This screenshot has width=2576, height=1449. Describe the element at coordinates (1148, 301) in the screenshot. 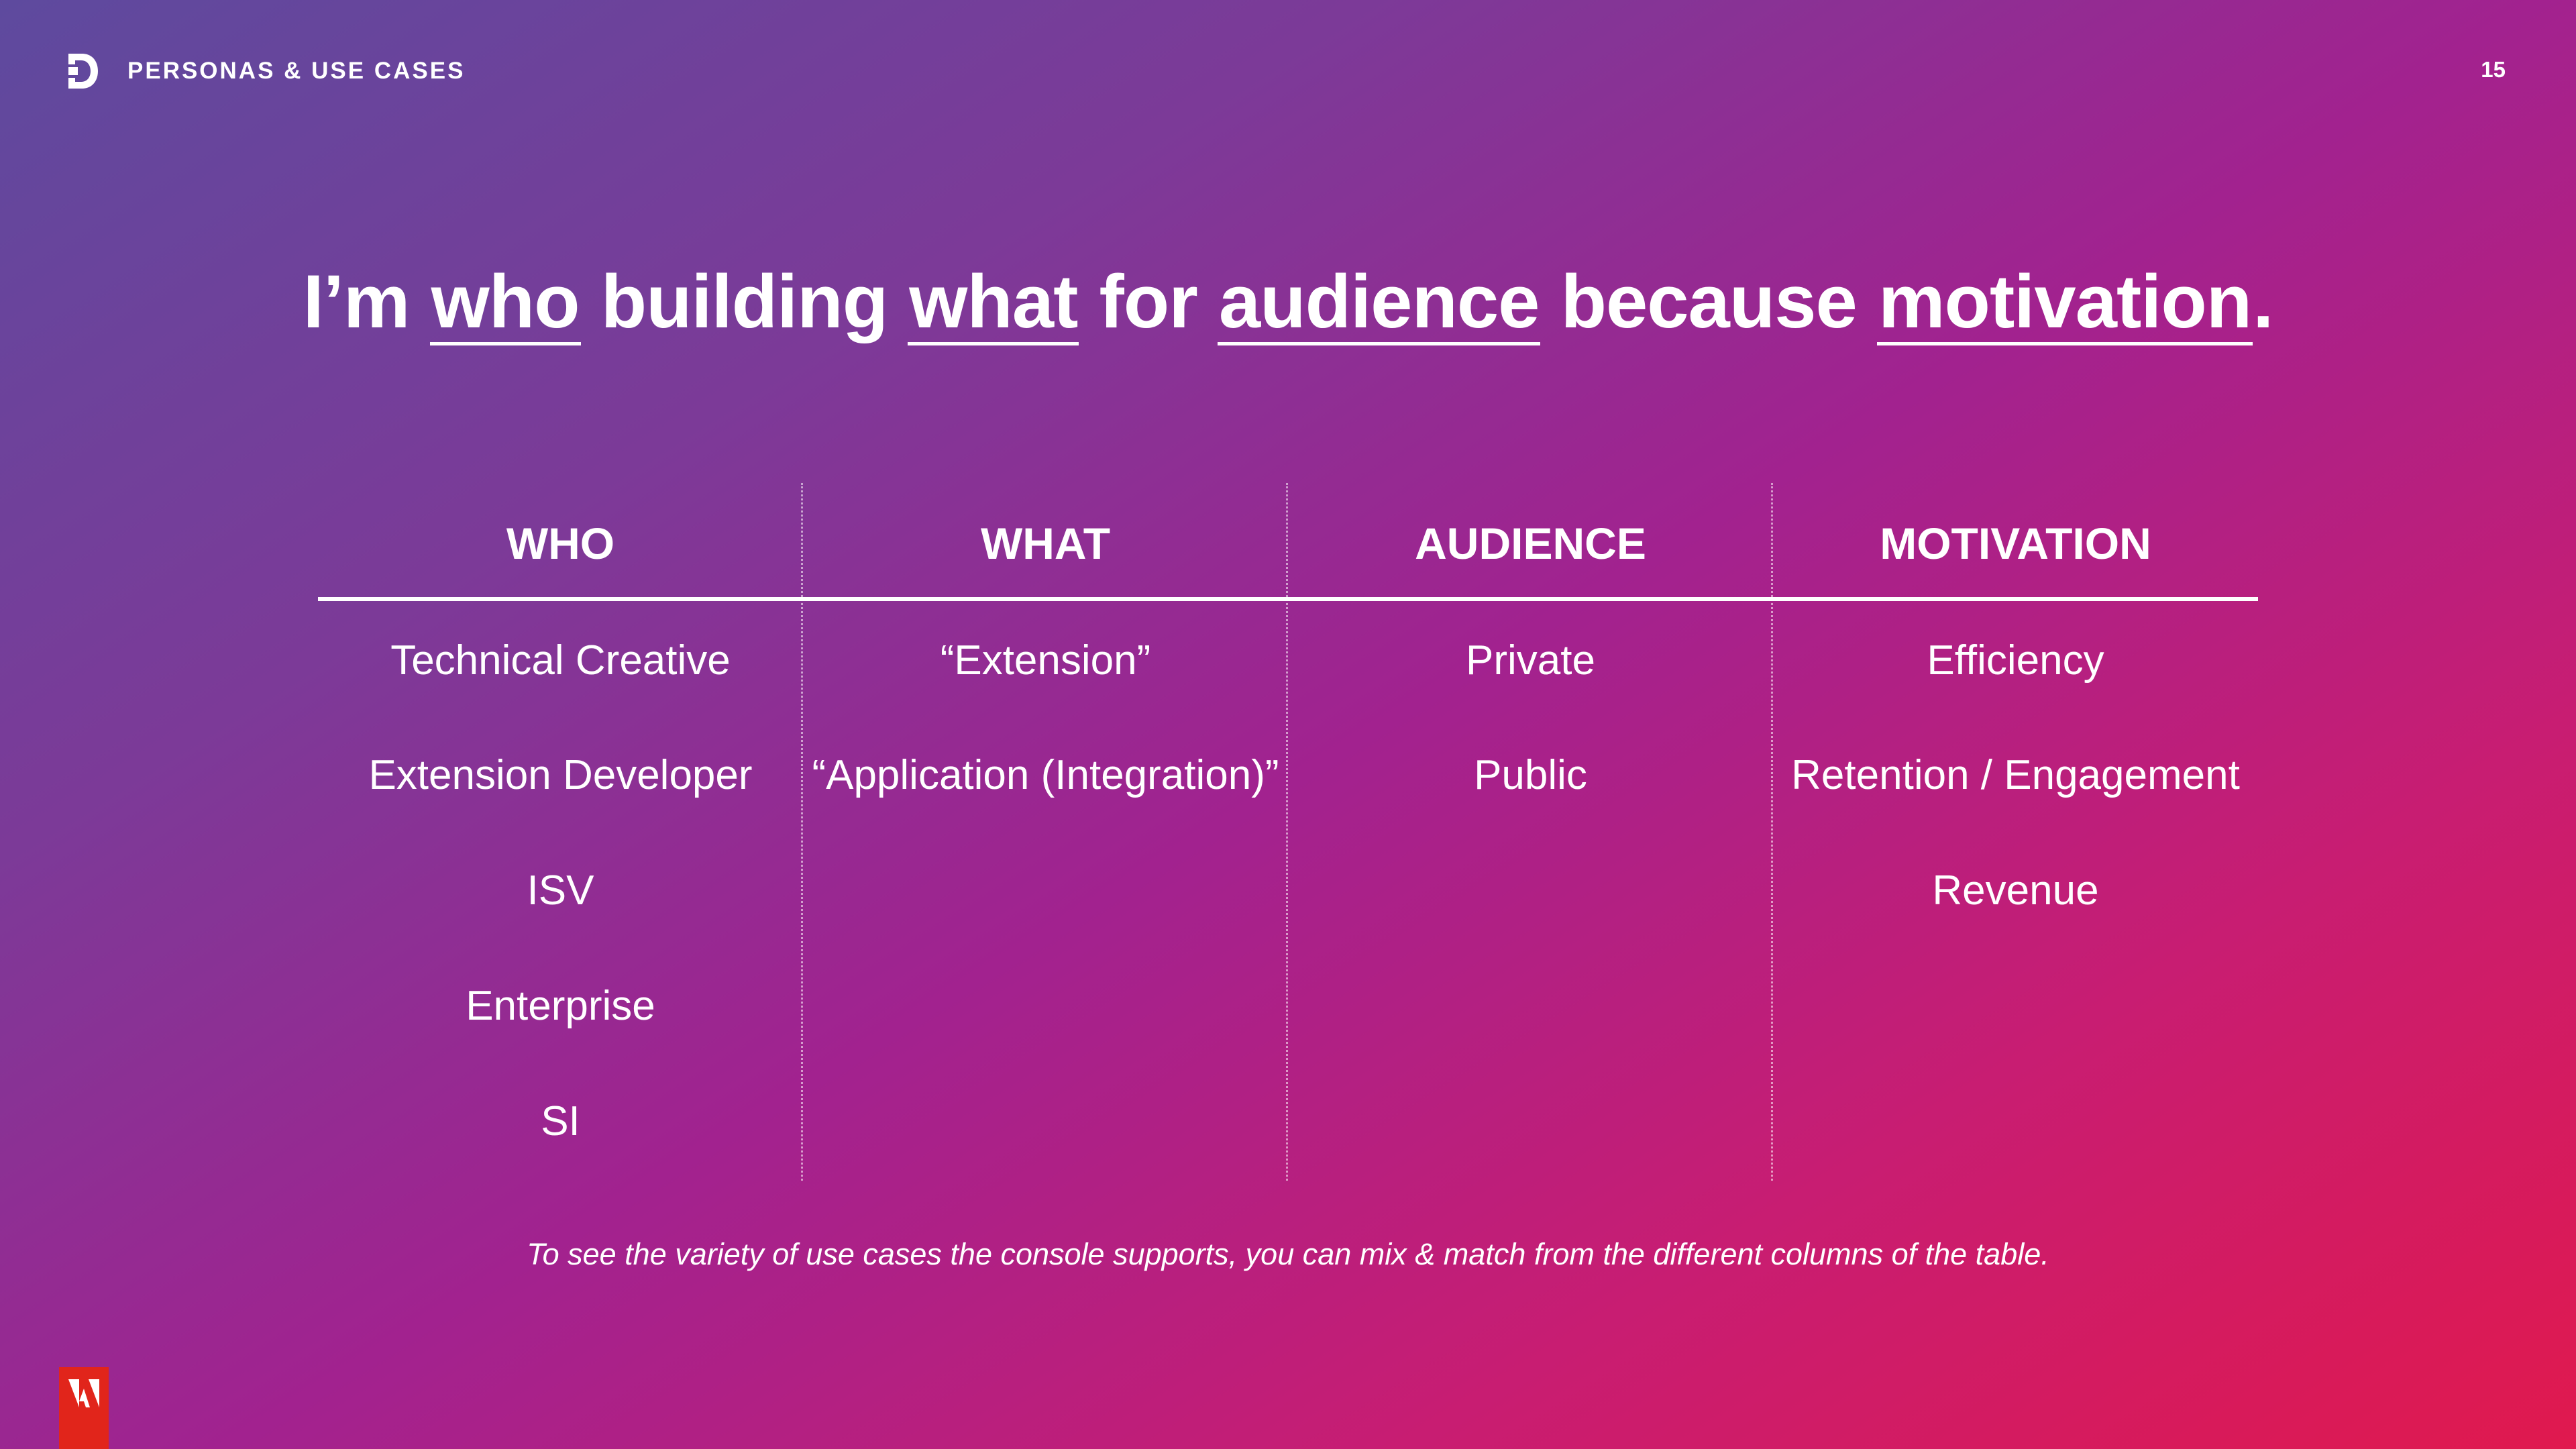

I see `headline-word: for` at that location.